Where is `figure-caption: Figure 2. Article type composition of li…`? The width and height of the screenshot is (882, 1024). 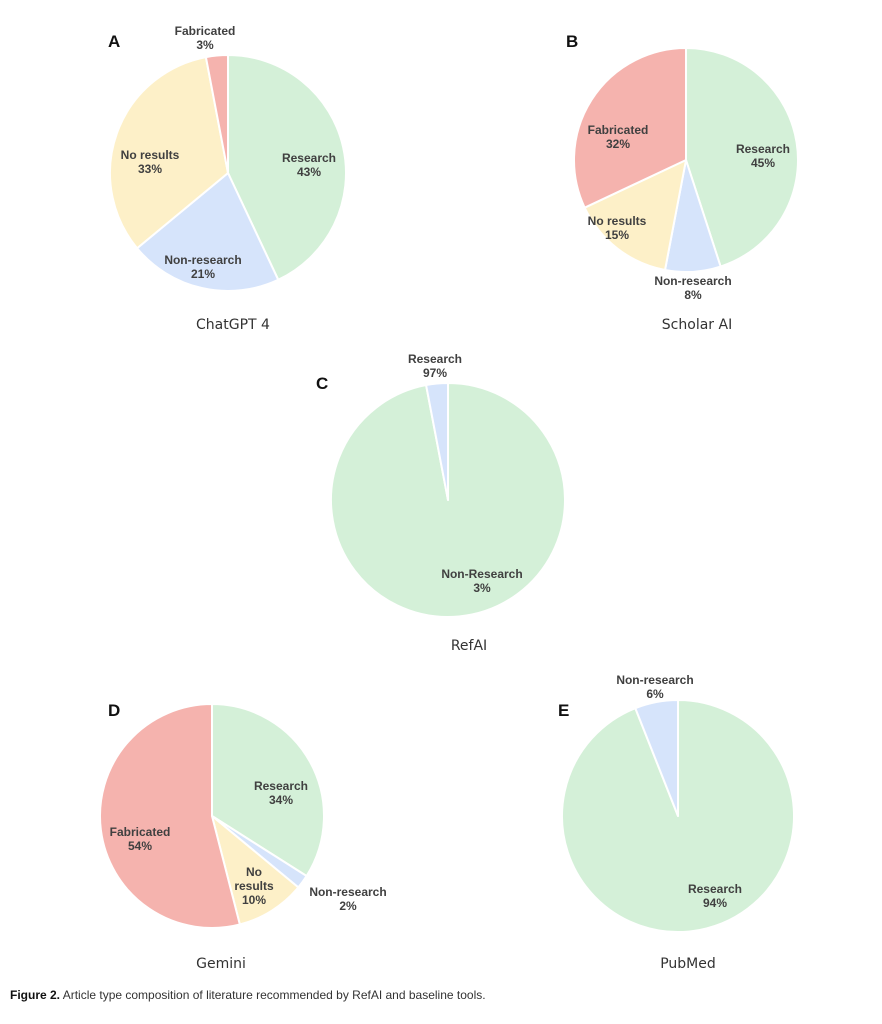
figure-caption: Figure 2. Article type composition of li… is located at coordinates (248, 995).